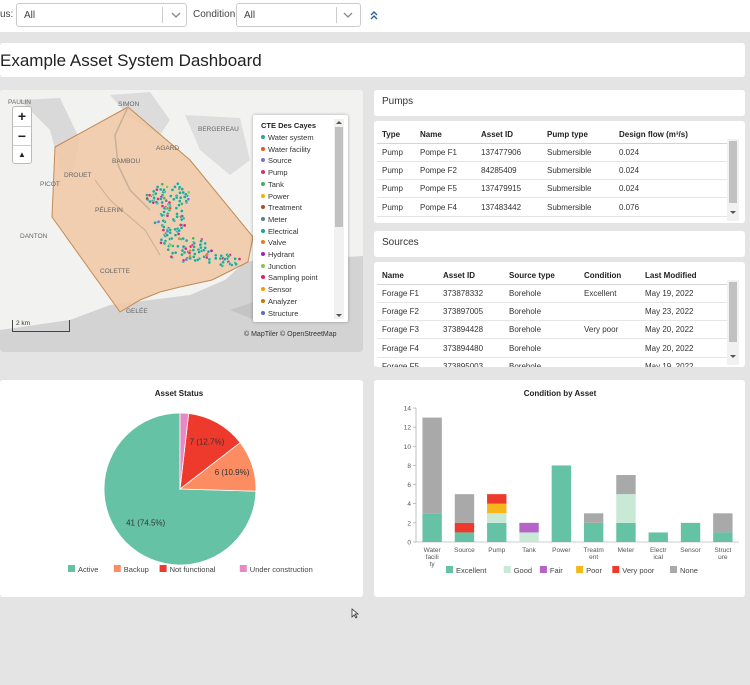 The height and width of the screenshot is (685, 750). What do you see at coordinates (471, 570) in the screenshot?
I see `bar-legend-label: Excellent` at bounding box center [471, 570].